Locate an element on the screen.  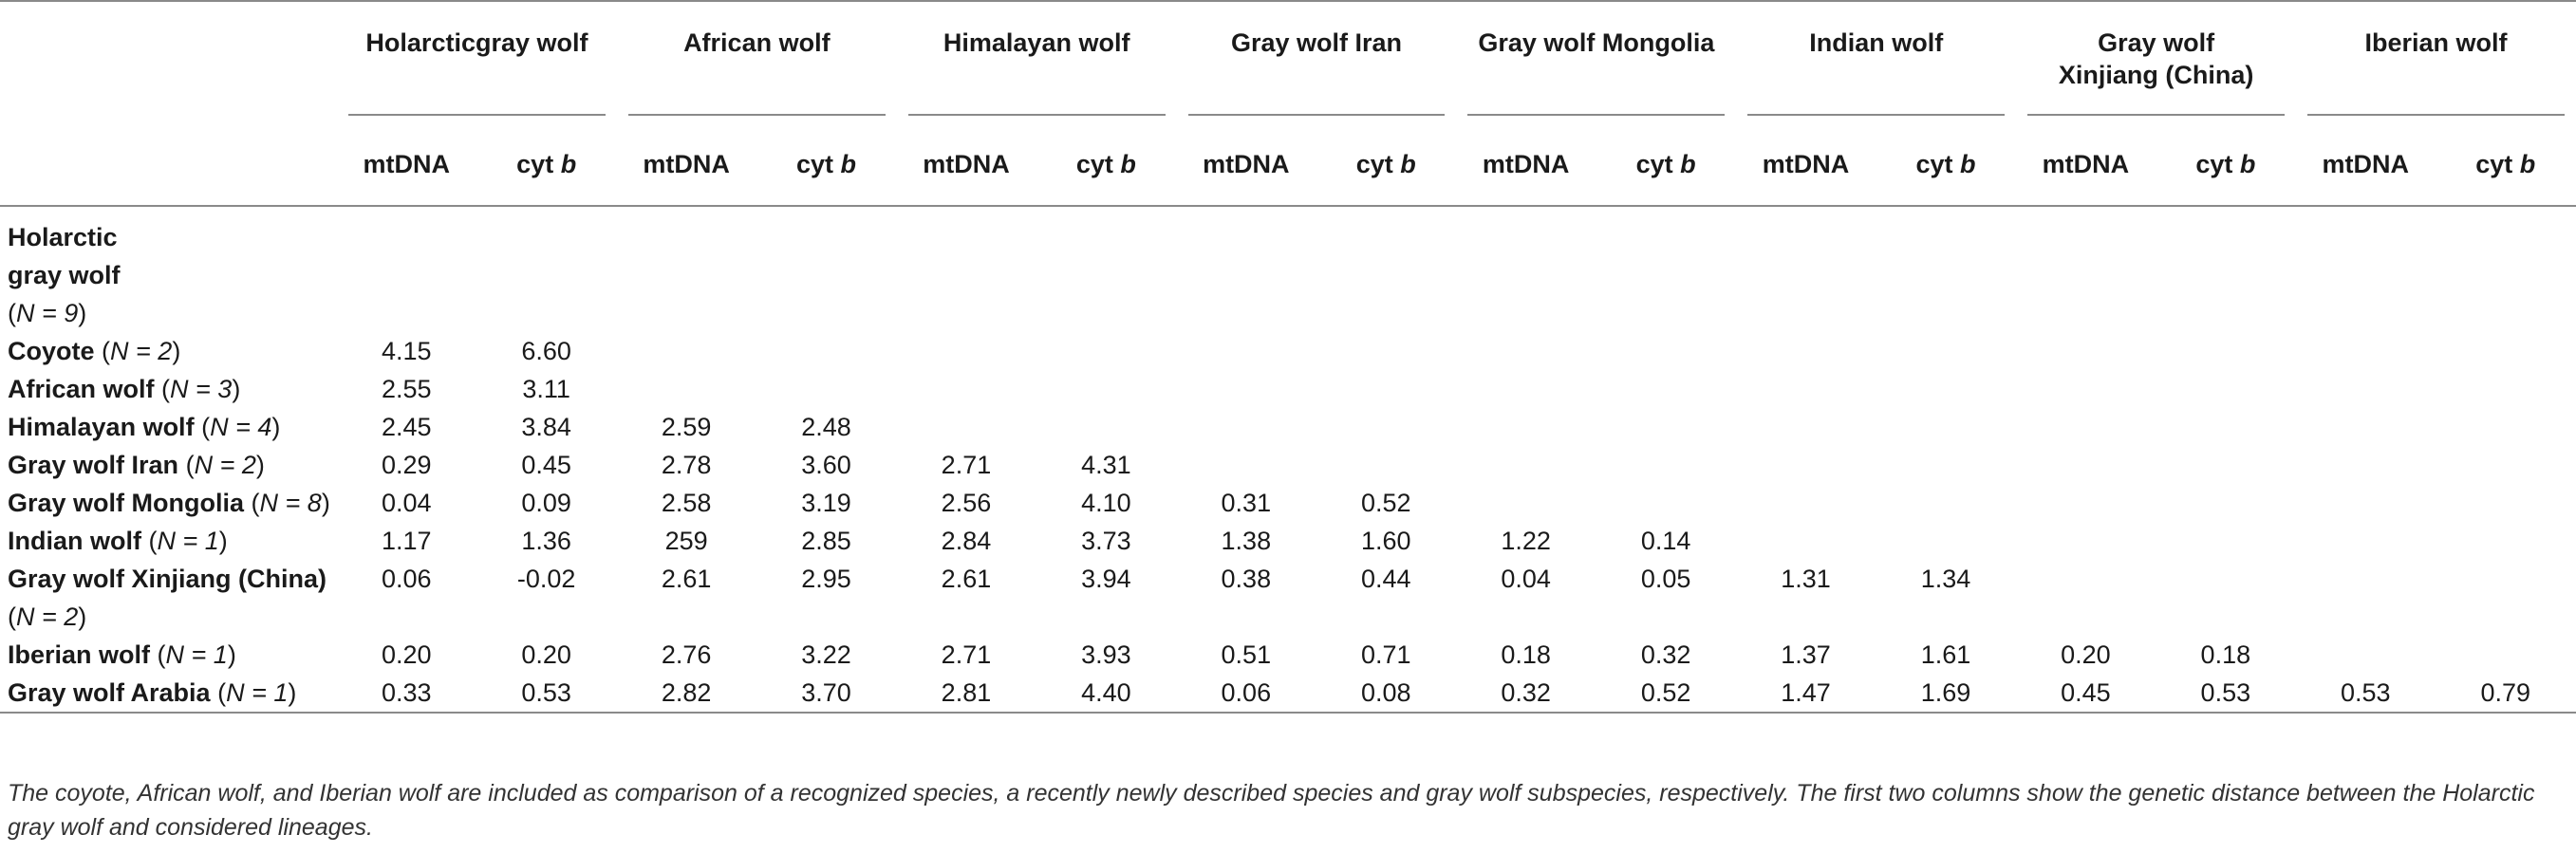
corner-cell-sub is located at coordinates (168, 161).